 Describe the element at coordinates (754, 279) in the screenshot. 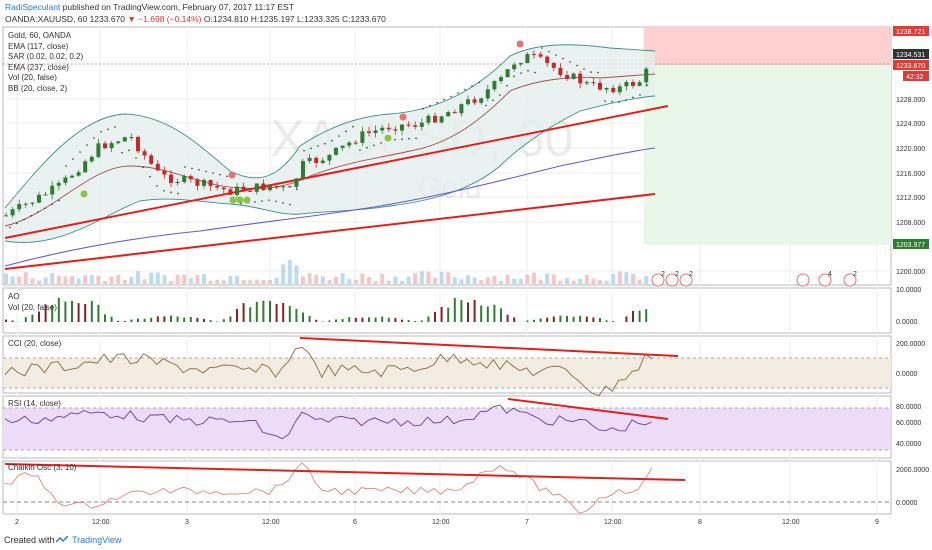

I see `event-badges: 2 2 2 4 2` at that location.